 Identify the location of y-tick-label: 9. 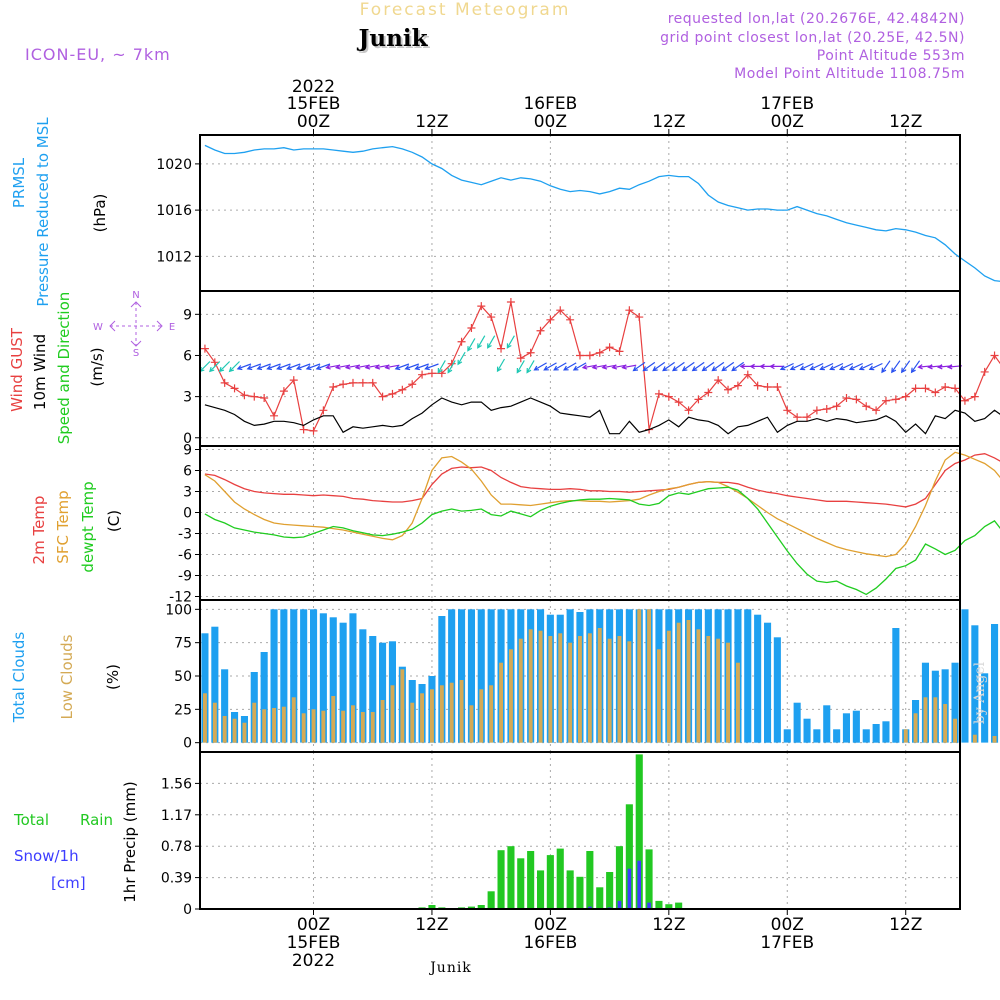
(187, 315).